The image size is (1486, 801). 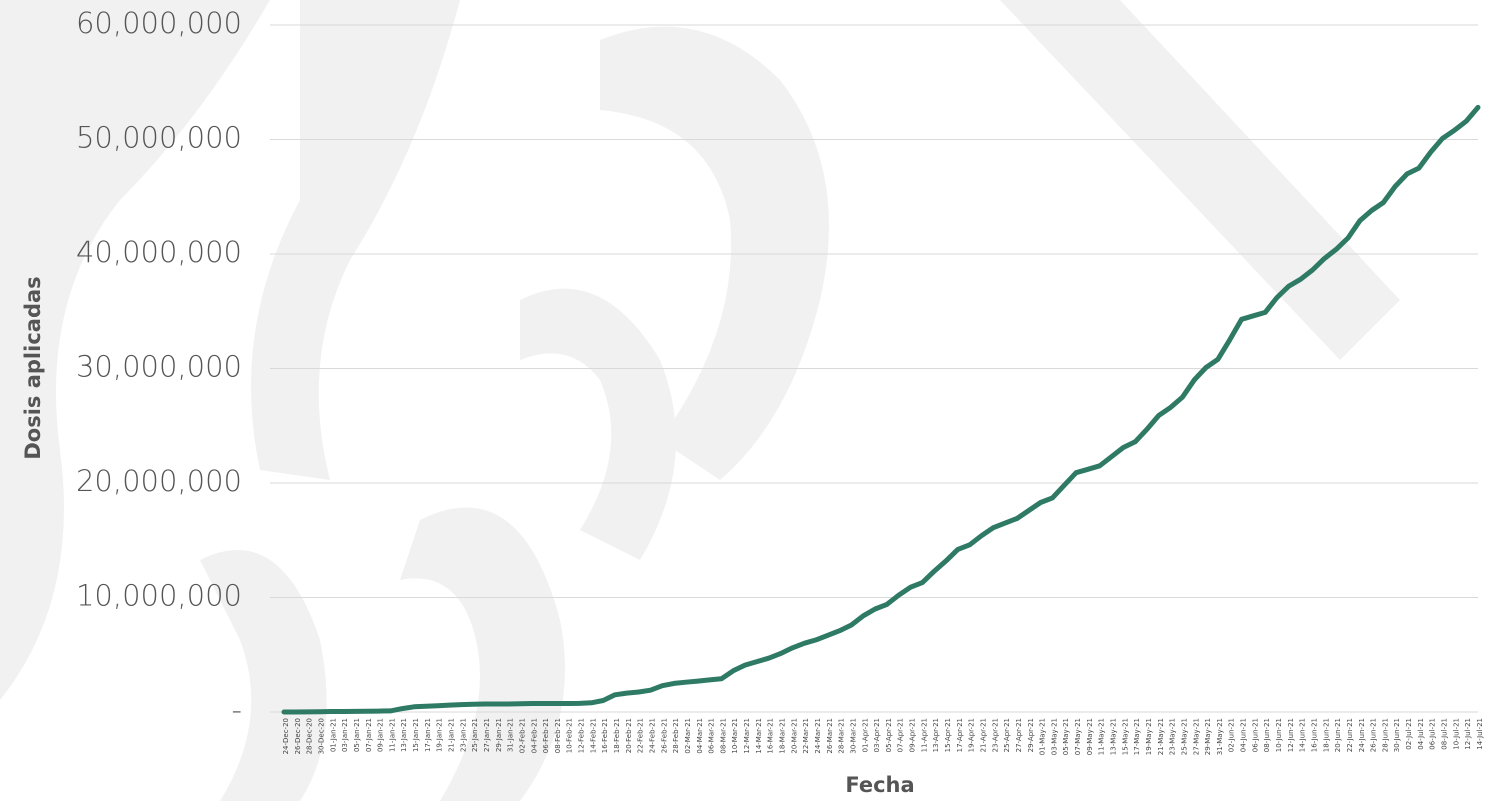 What do you see at coordinates (298, 736) in the screenshot?
I see `x-tick-label: 26-Dec-20` at bounding box center [298, 736].